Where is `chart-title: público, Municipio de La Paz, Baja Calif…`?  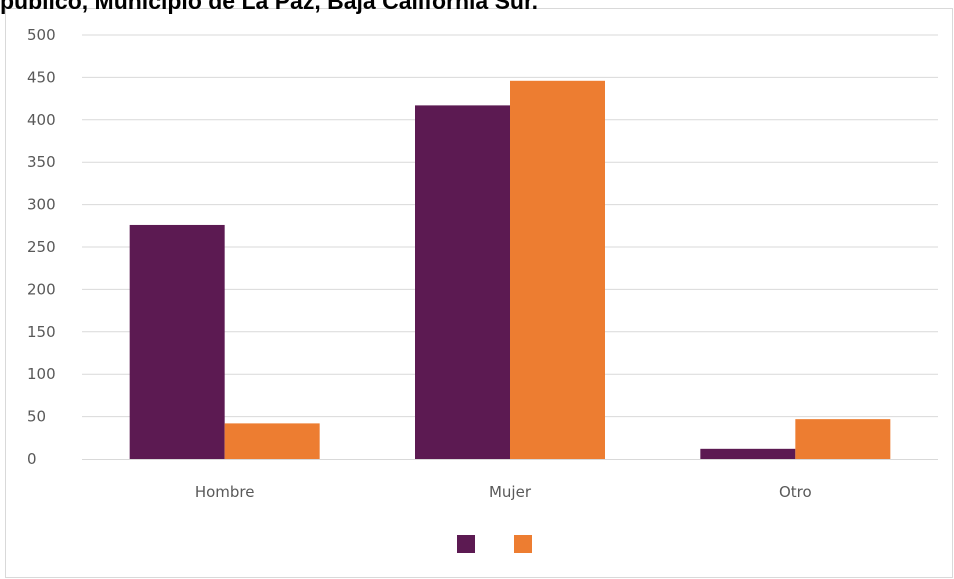
chart-title: público, Municipio de La Paz, Baja Calif… is located at coordinates (269, 7).